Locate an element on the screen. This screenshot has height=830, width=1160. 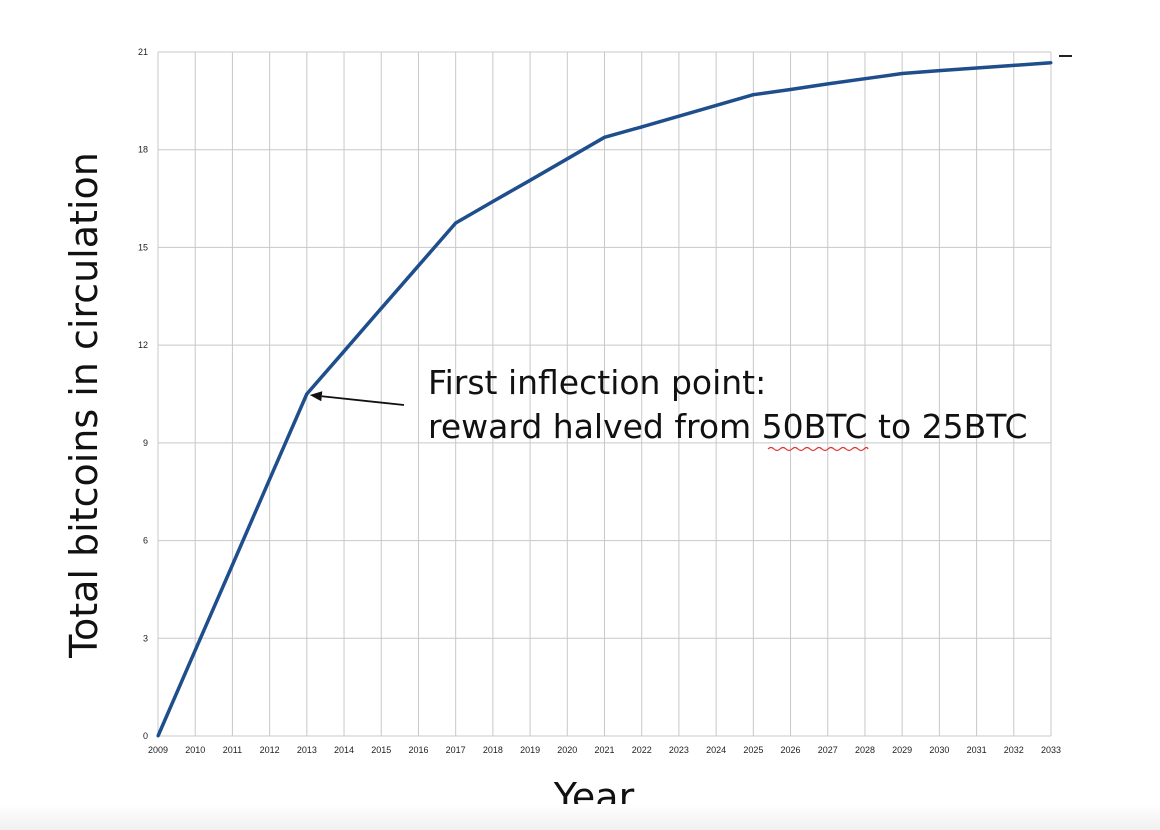
y-tick-label: 0 is located at coordinates (145, 736).